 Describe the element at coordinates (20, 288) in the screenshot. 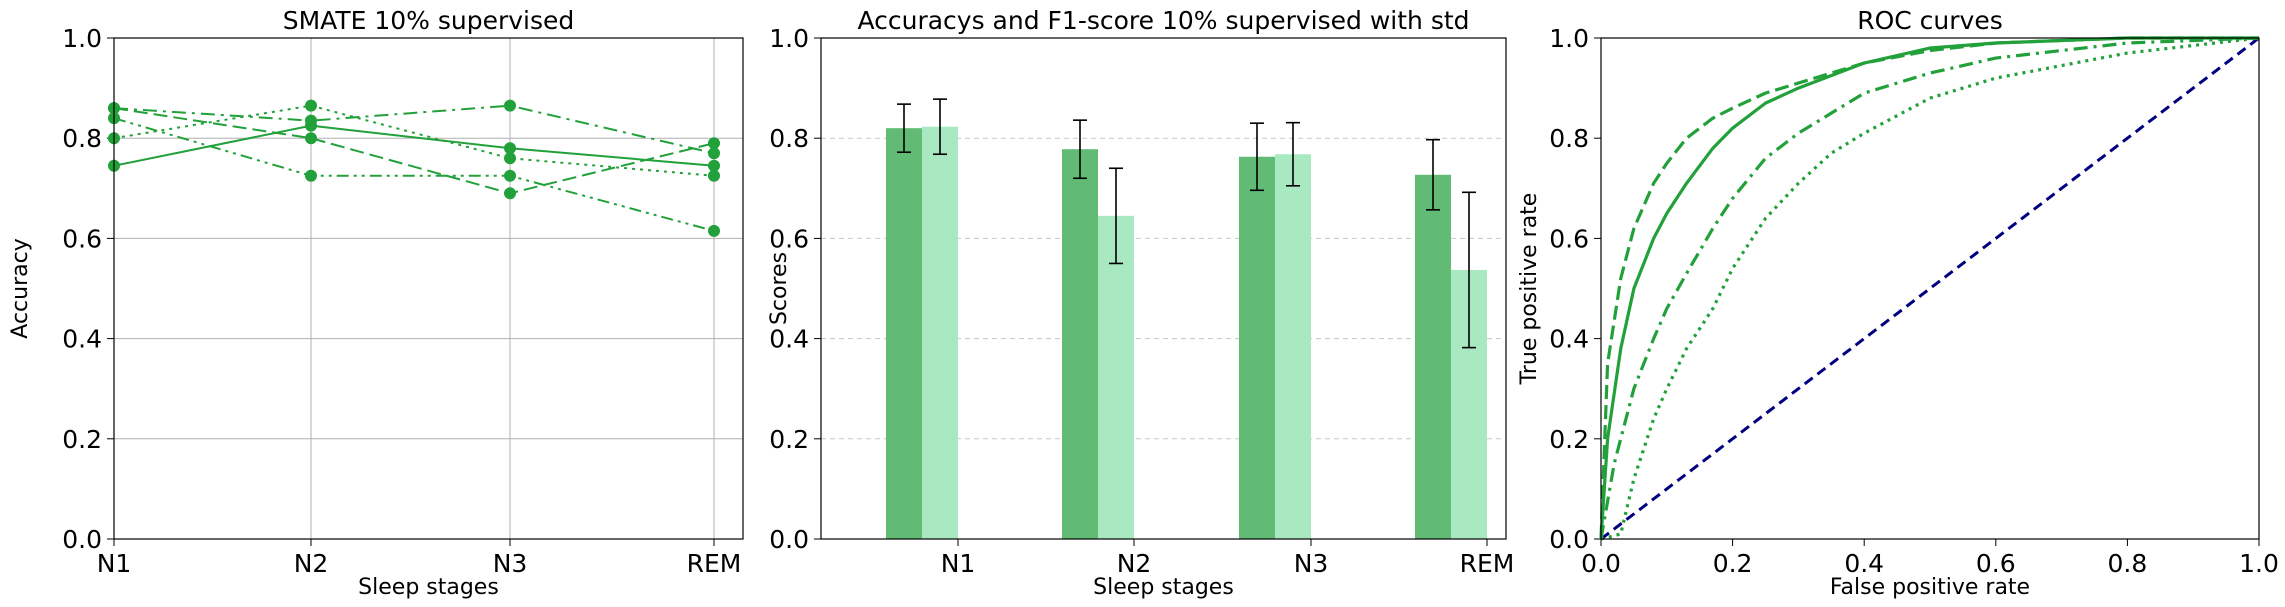

I see `y-axis-label: Accuracy` at that location.